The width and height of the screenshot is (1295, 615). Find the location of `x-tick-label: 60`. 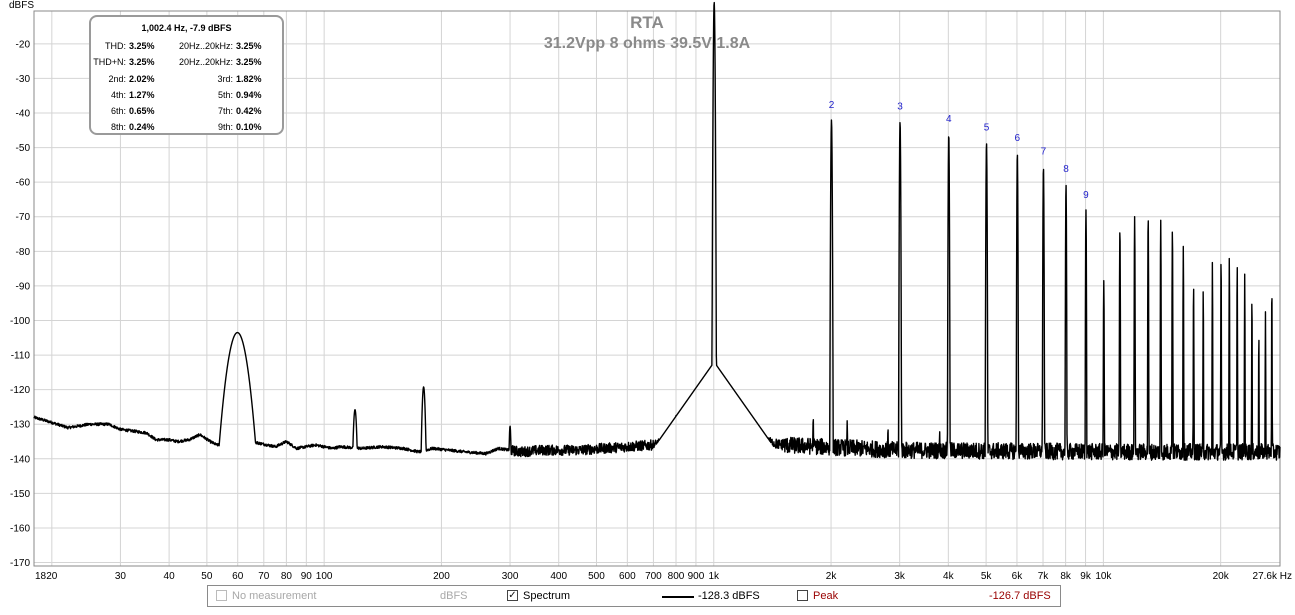

x-tick-label: 60 is located at coordinates (238, 576).